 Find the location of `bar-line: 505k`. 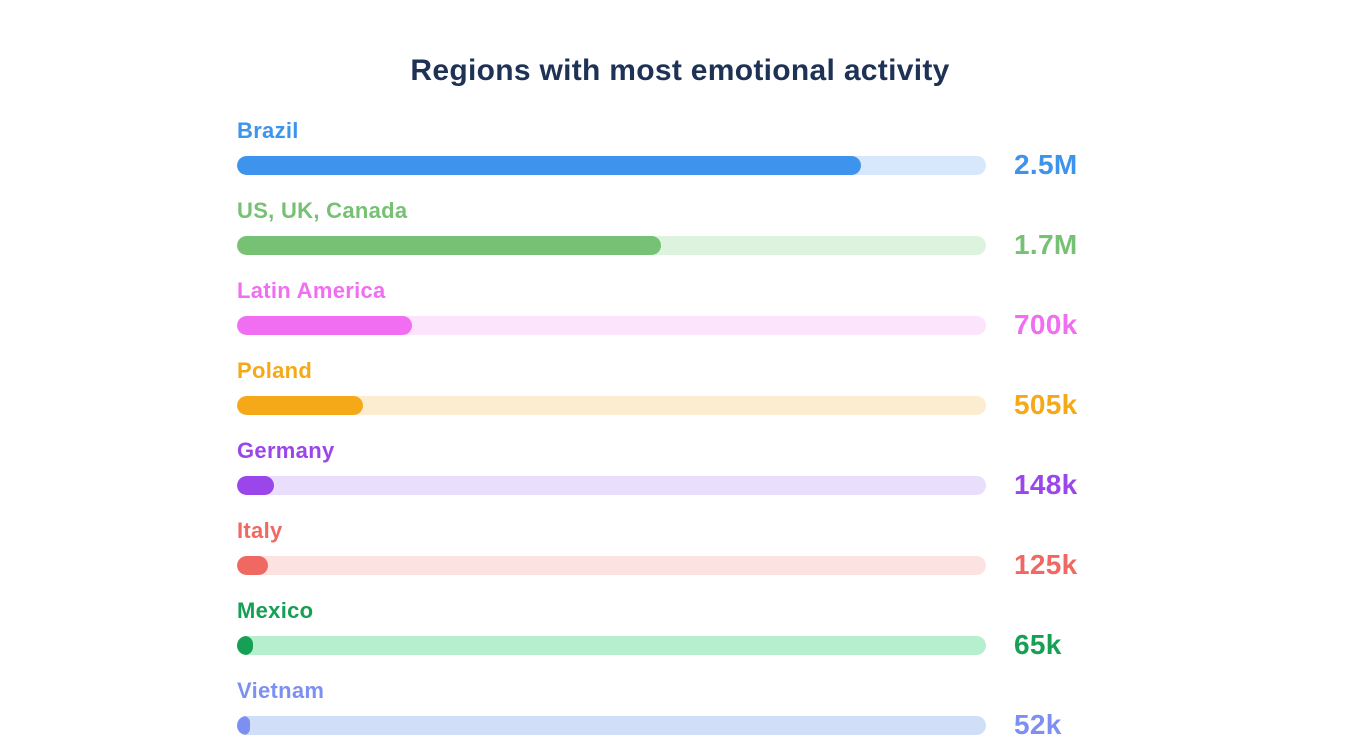

bar-line: 505k is located at coordinates (687, 405).